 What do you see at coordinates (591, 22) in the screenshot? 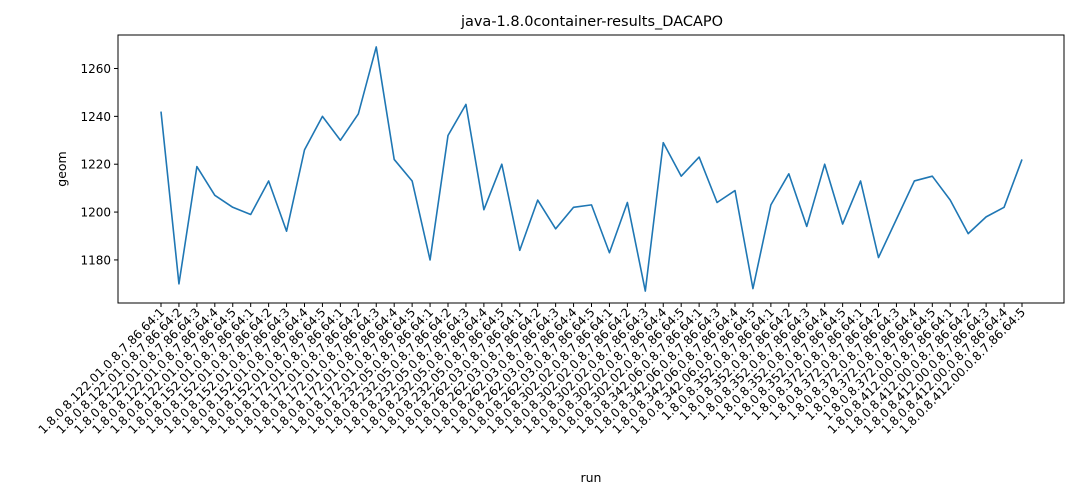
I see `chart-title: java-1.8.0container-results_DACAPO` at bounding box center [591, 22].